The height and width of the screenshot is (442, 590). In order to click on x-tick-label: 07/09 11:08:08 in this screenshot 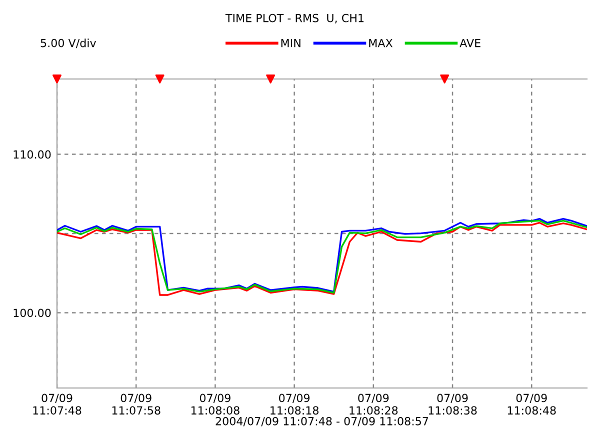, I will do `click(215, 404)`.